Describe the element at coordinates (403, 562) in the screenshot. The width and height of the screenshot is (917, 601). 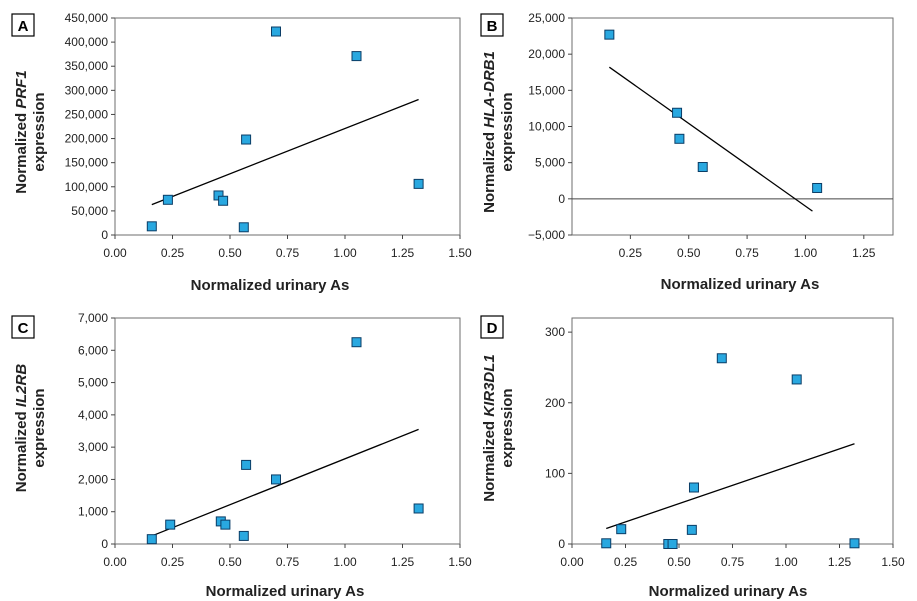
I see `panel-c-x-tick-label: 1.25` at that location.